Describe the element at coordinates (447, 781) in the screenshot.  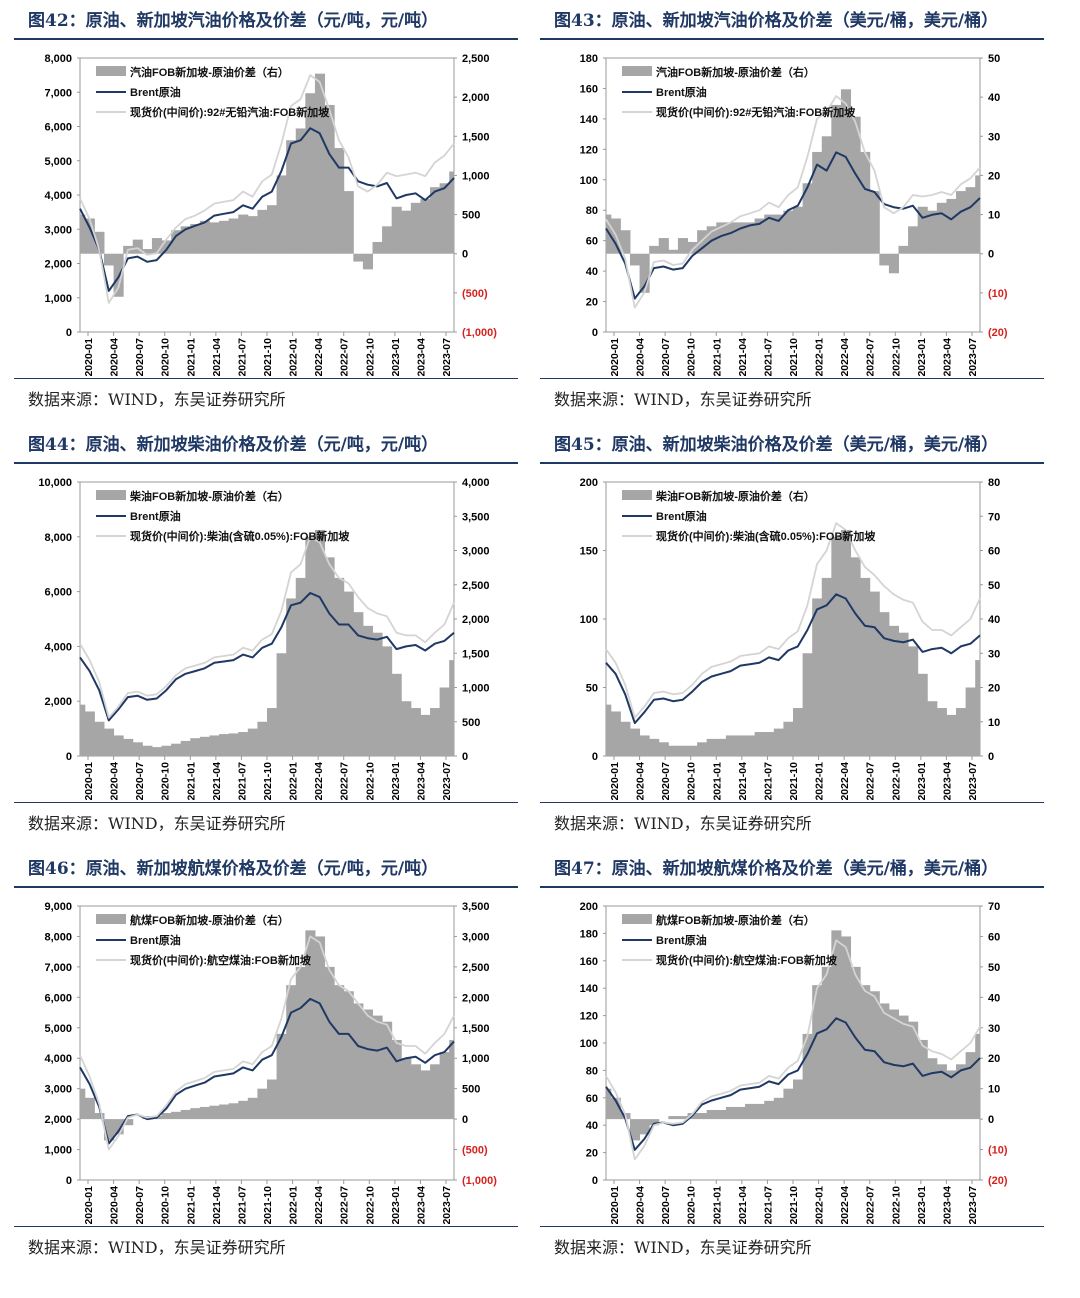
I see `x-tick-label: 2023-07` at that location.